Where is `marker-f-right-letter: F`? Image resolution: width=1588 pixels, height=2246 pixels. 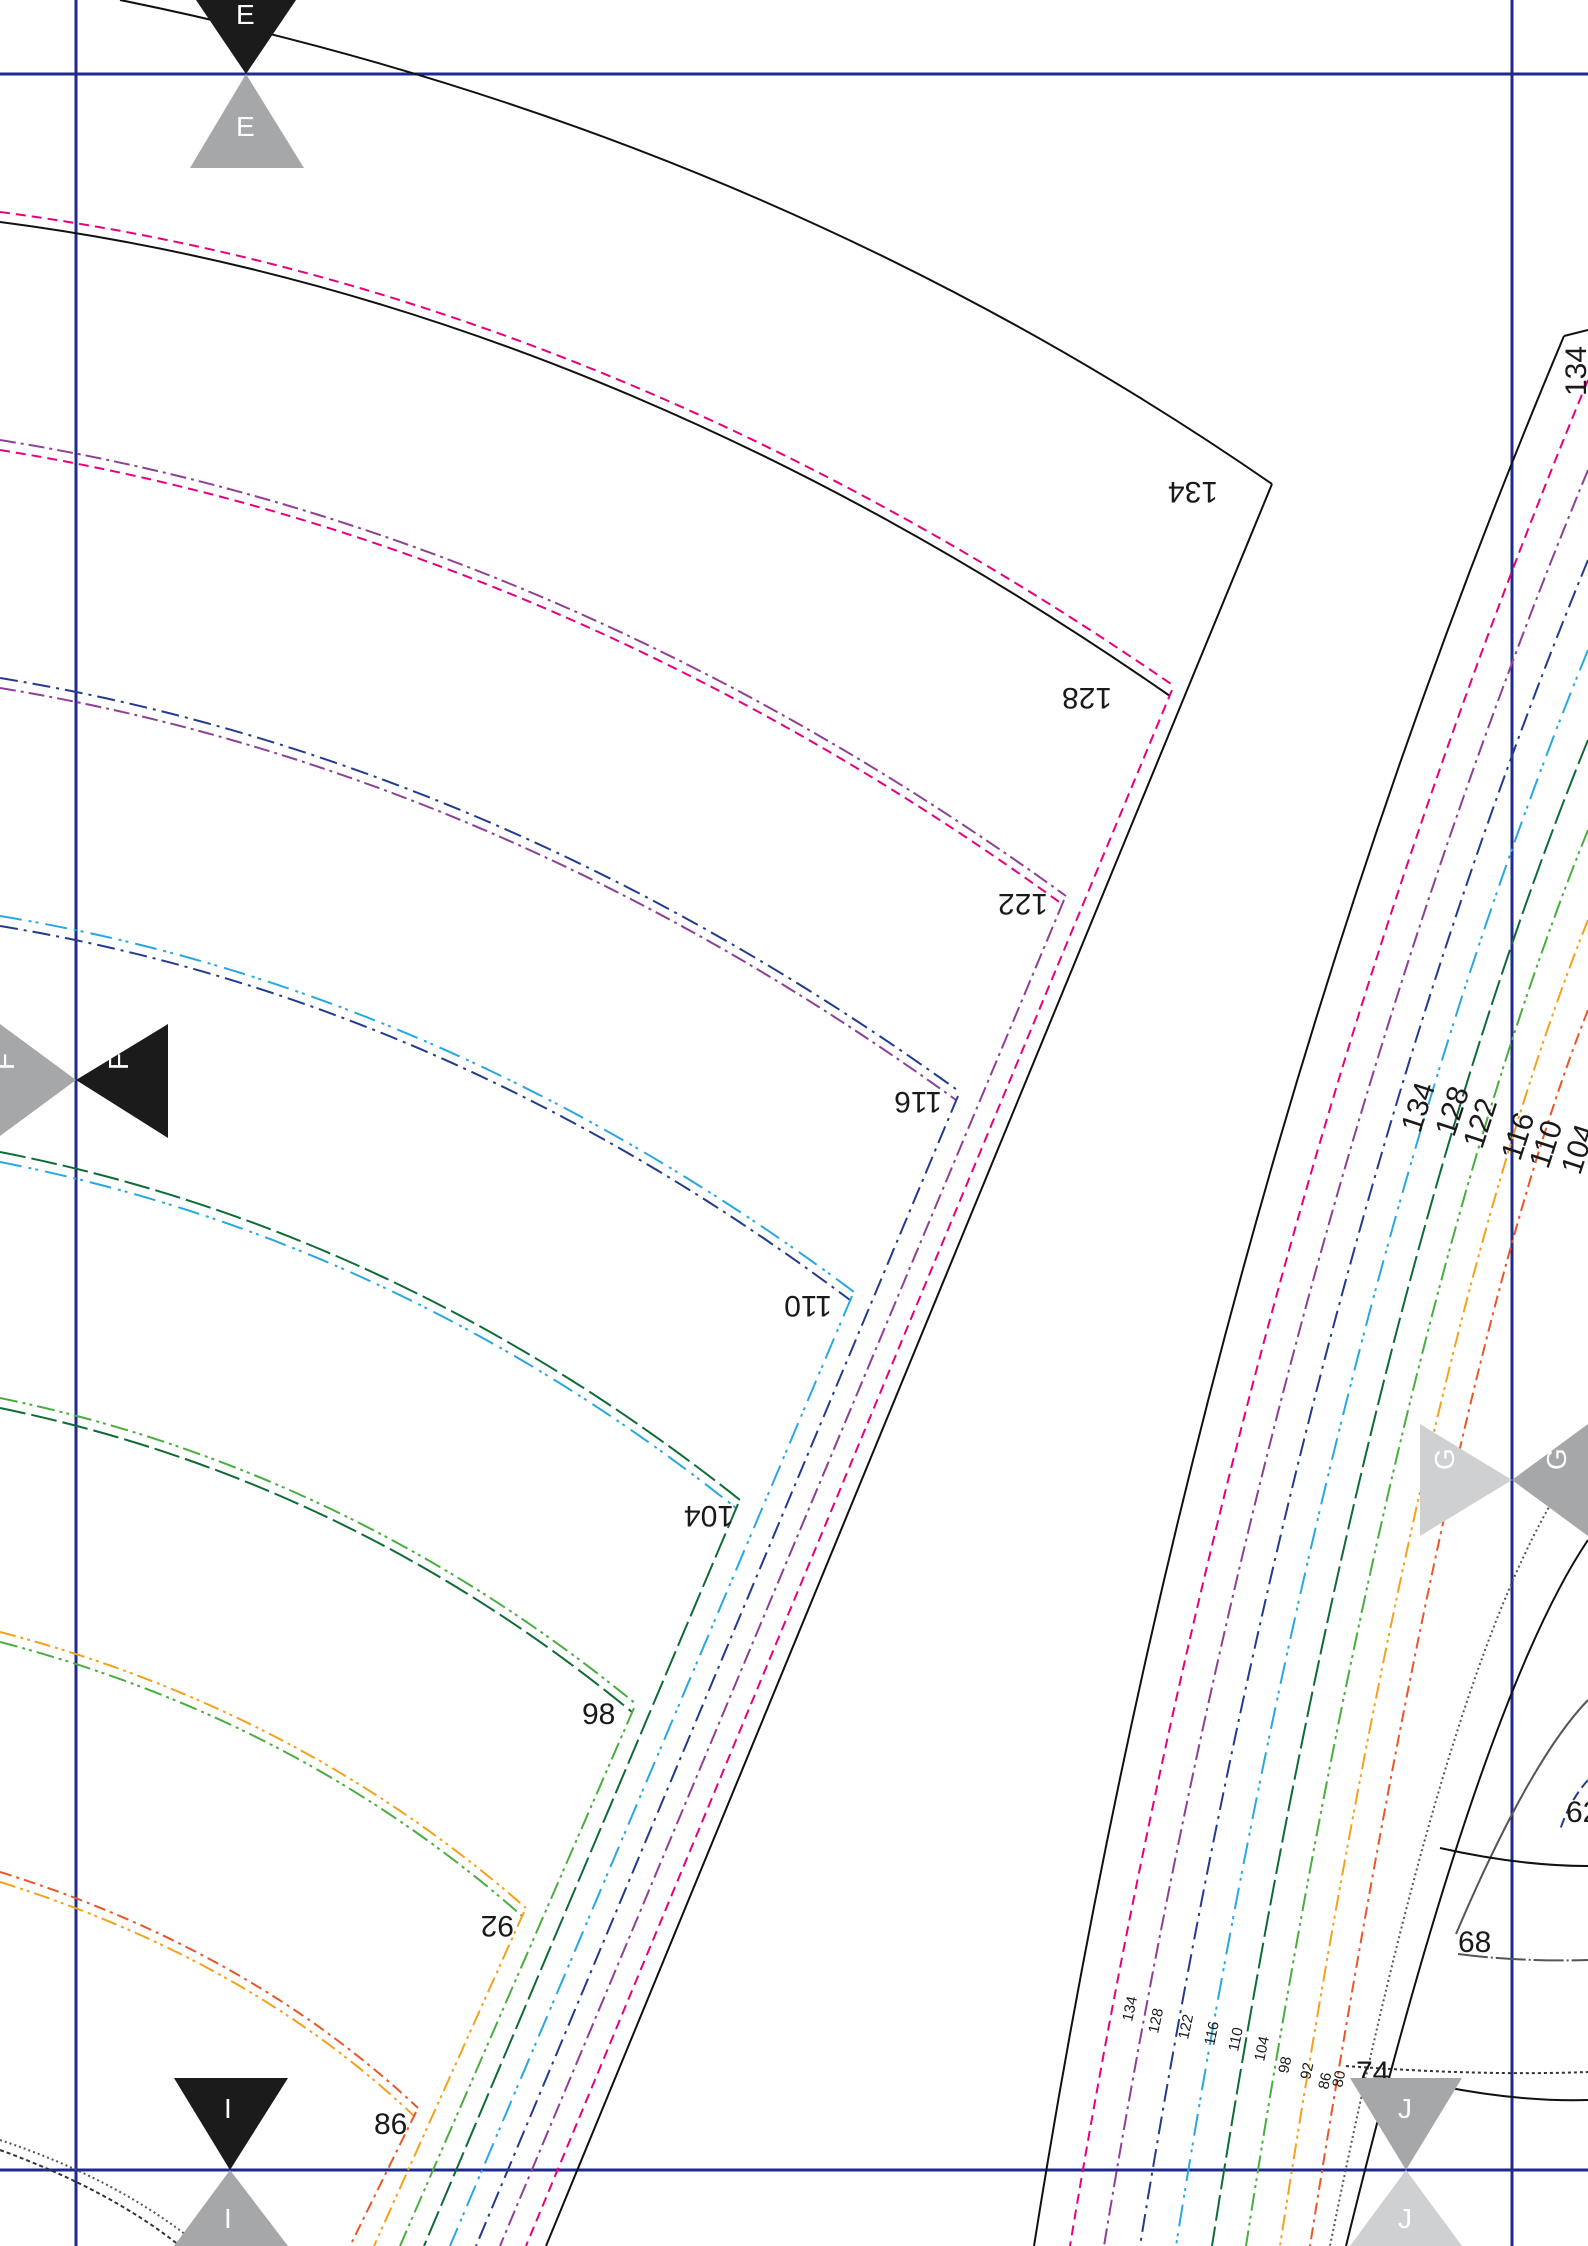 marker-f-right-letter: F is located at coordinates (118, 1061).